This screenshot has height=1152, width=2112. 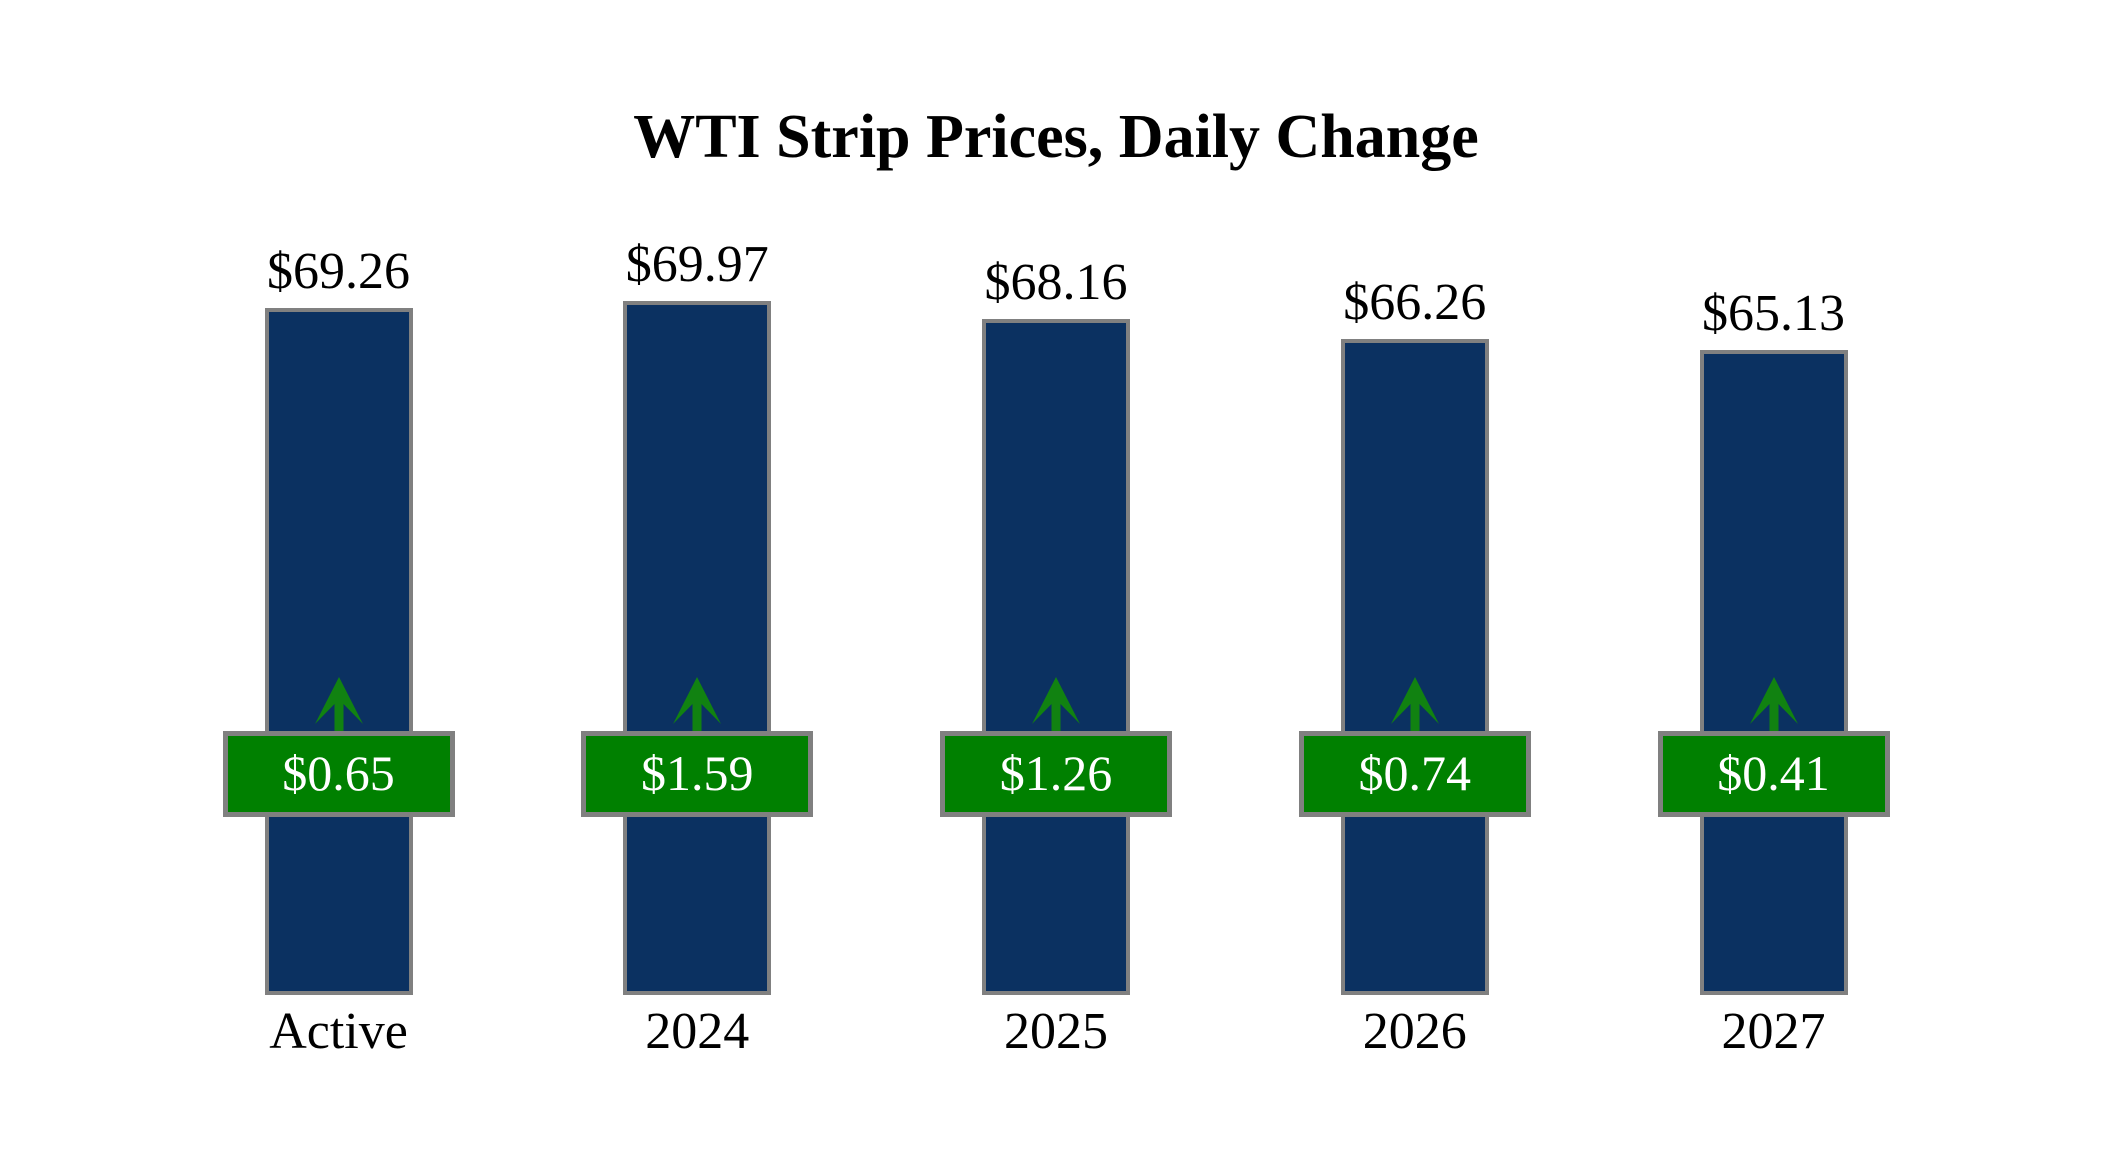 What do you see at coordinates (1056, 137) in the screenshot?
I see `chart-title: WTI Strip Prices, Daily Change` at bounding box center [1056, 137].